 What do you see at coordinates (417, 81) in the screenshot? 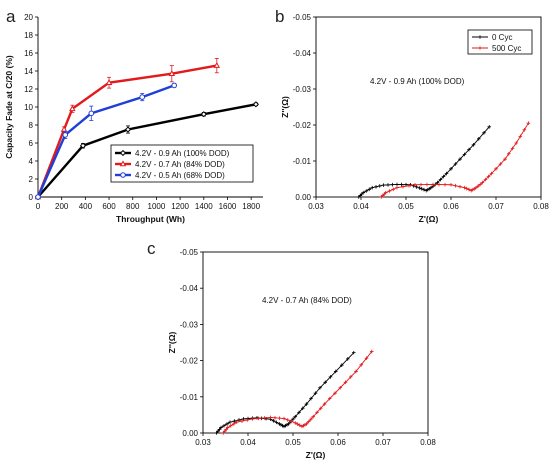
I see `chart-annotation: 4.2V - 0.9 Ah (100% DOD)` at bounding box center [417, 81].